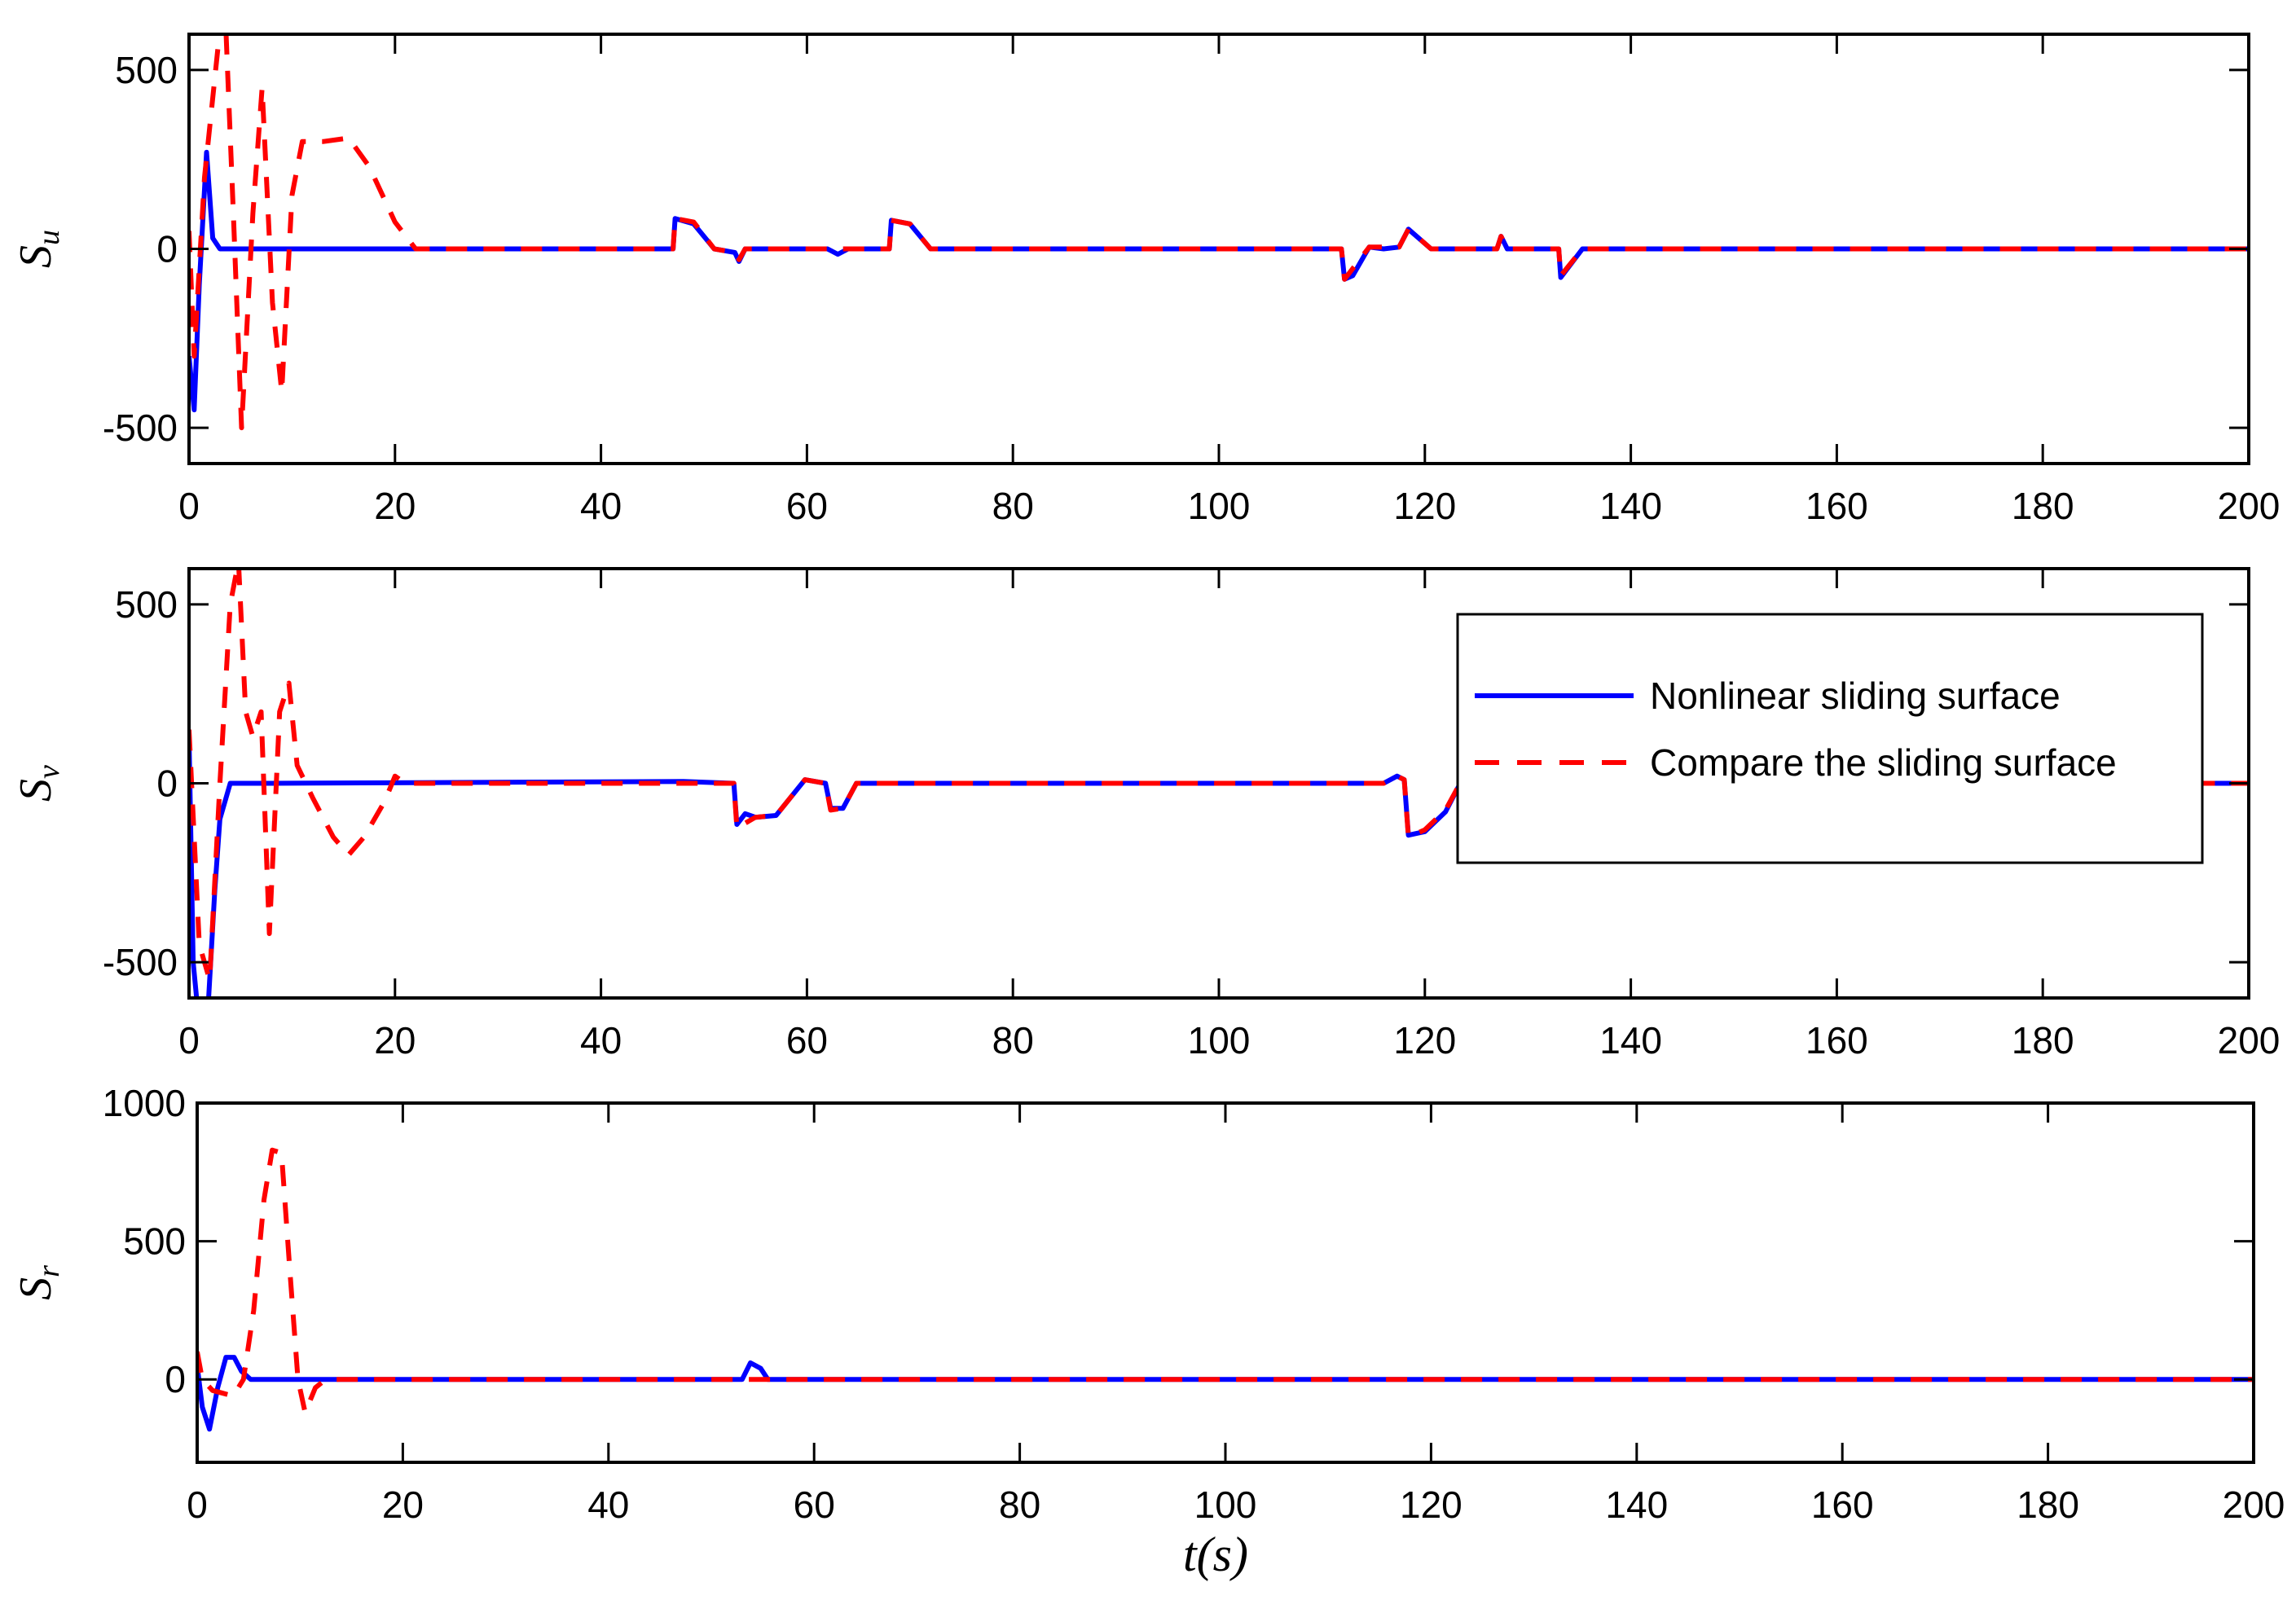  Describe the element at coordinates (39, 249) in the screenshot. I see `y-axis-label: Su` at that location.